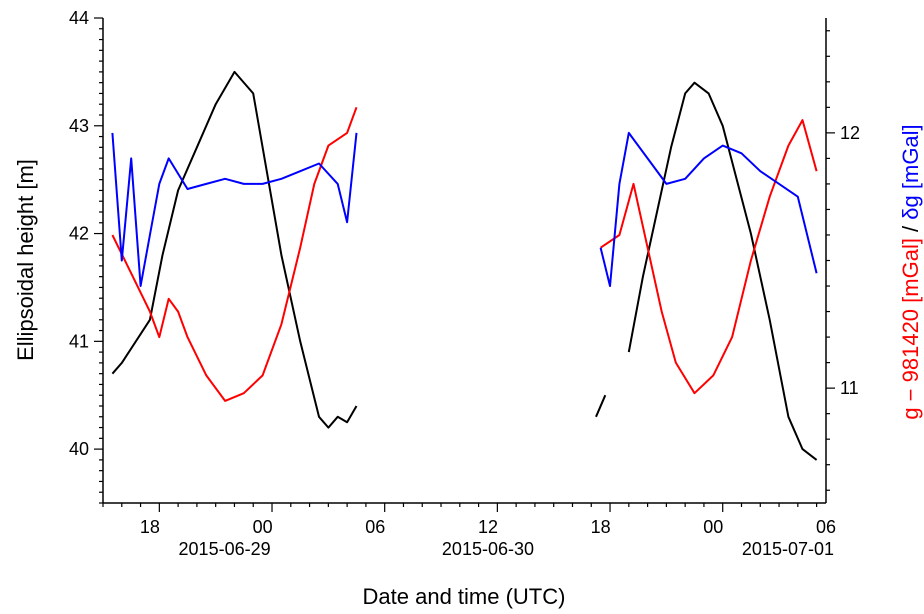 The image size is (924, 614). I want to click on left-tick-label: 41, so click(79, 341).